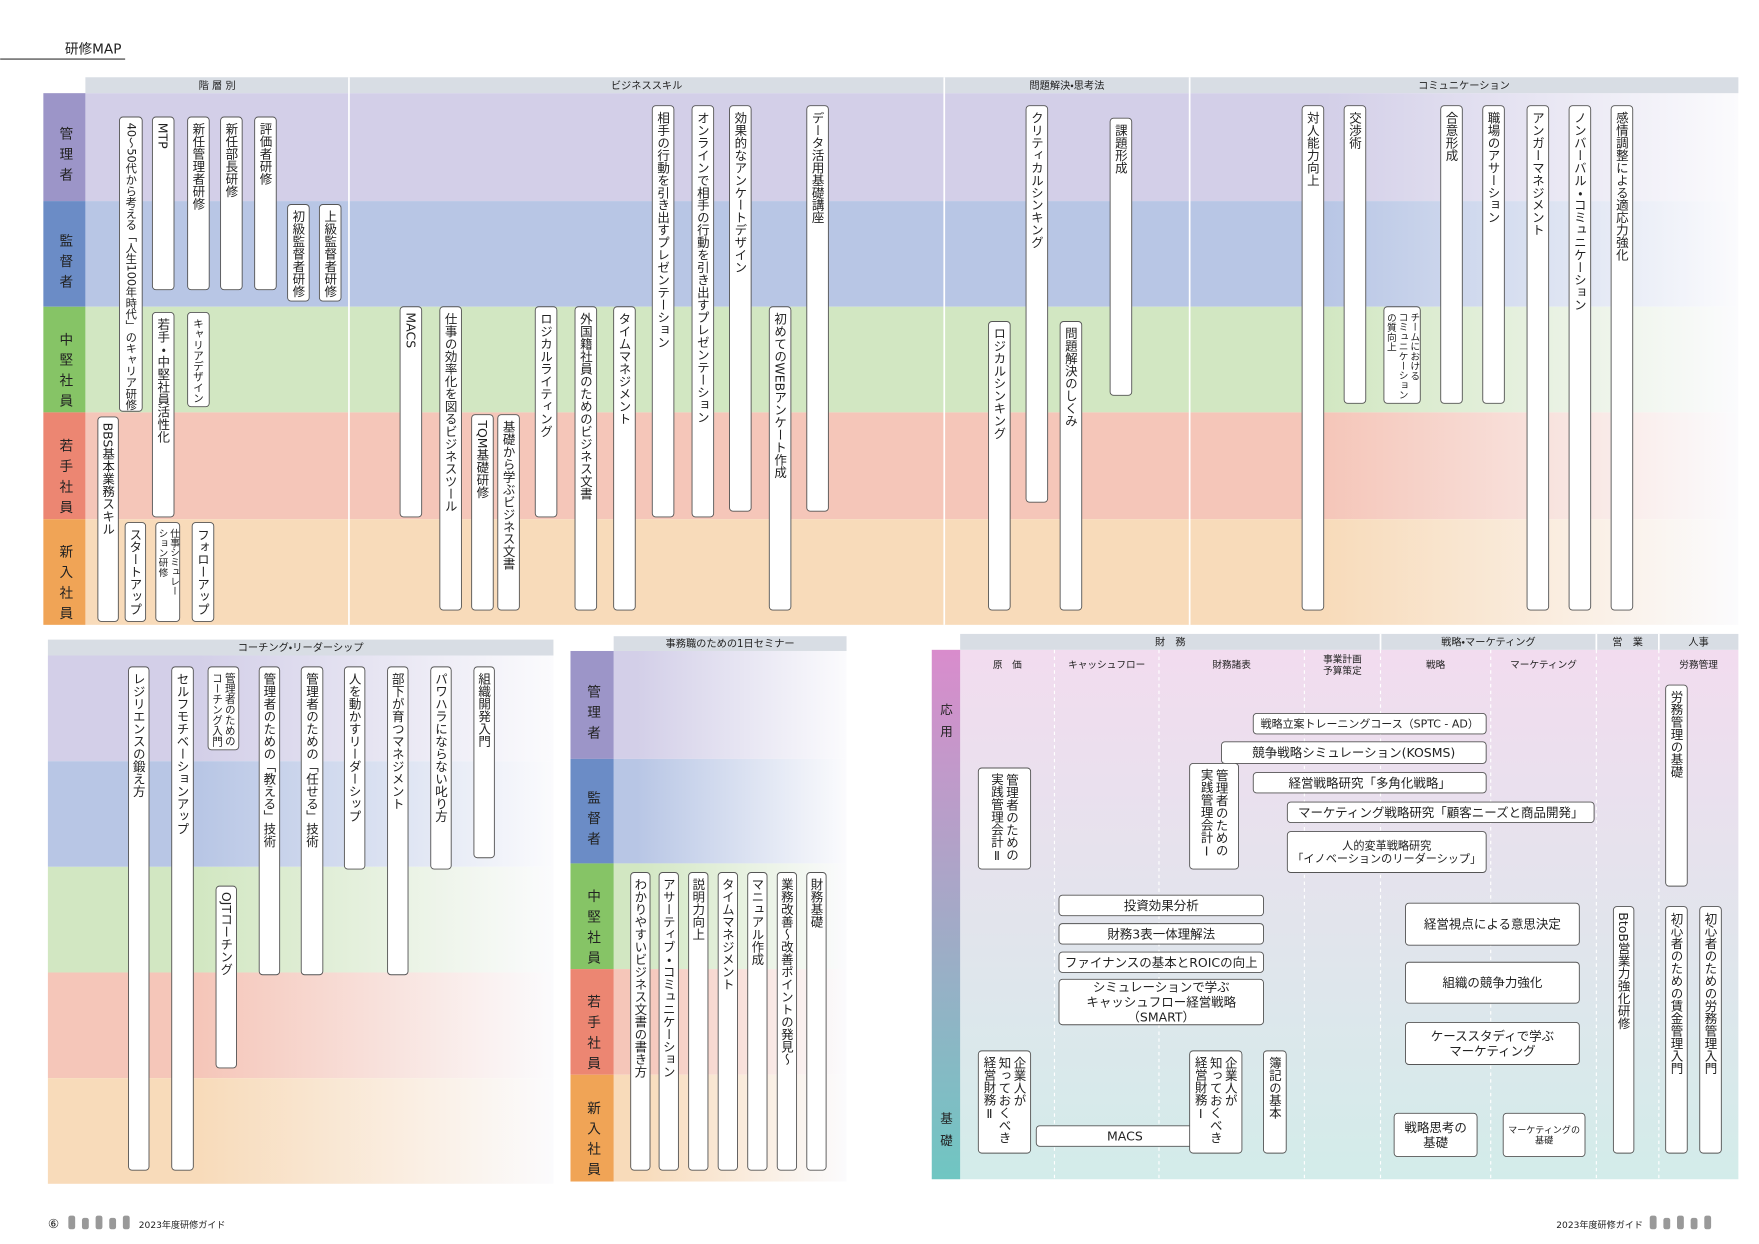 The height and width of the screenshot is (1244, 1759). I want to click on level-label: 新入社員, so click(64, 586).